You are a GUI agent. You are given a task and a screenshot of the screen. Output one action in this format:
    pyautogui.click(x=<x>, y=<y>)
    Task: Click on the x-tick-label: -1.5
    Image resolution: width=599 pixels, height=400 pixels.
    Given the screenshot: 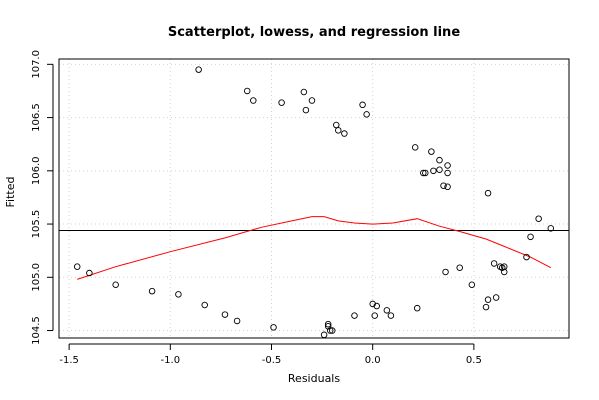 What is the action you would take?
    pyautogui.click(x=69, y=360)
    